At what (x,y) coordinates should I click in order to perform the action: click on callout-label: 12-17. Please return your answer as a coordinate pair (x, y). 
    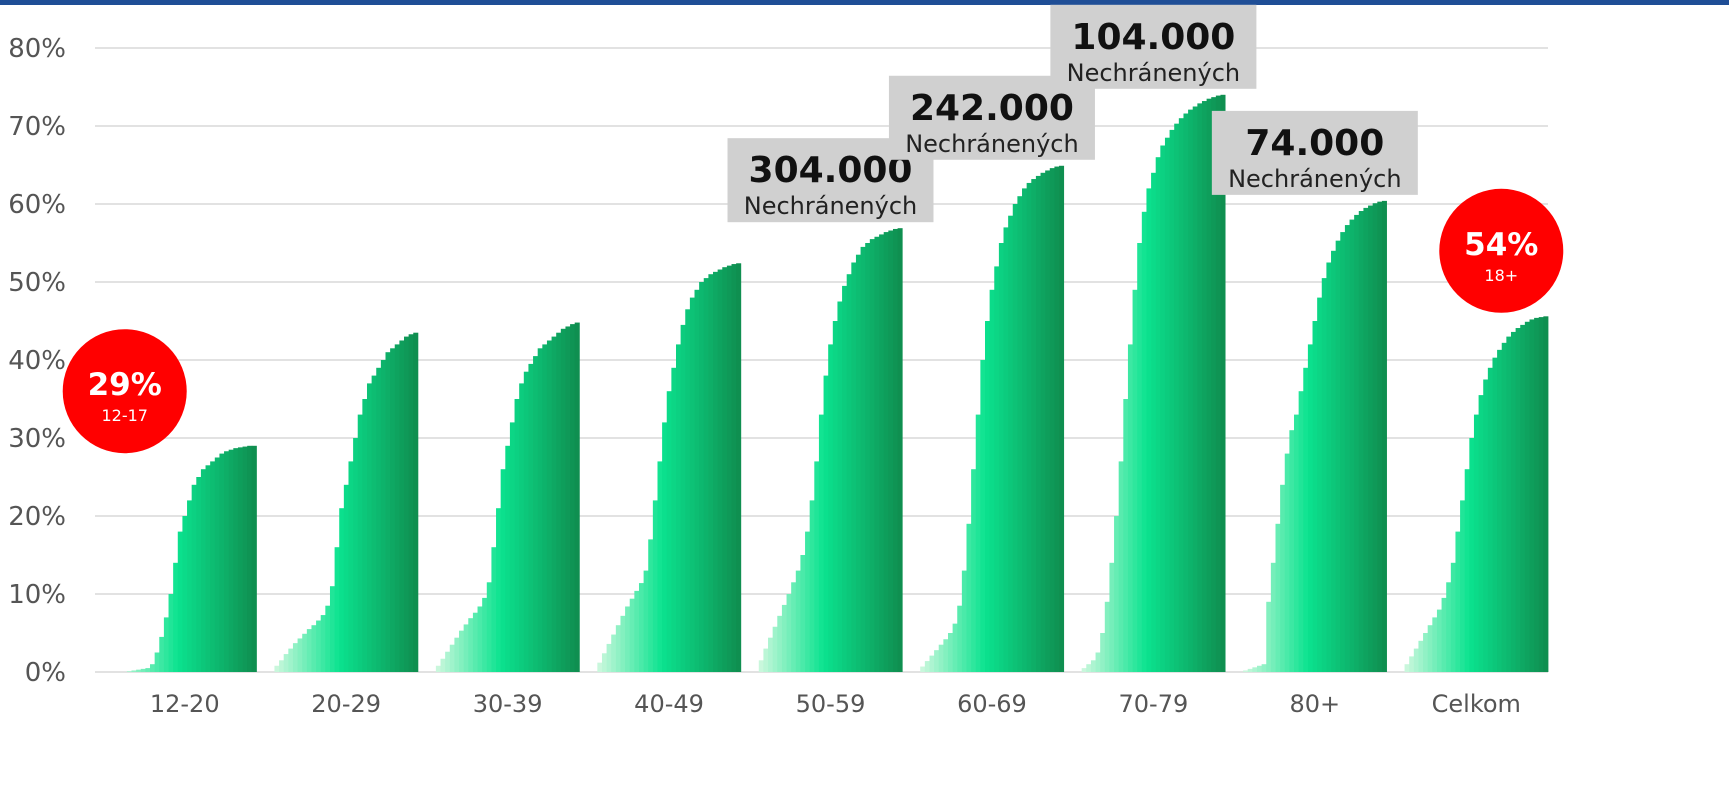
    Looking at the image, I should click on (124, 415).